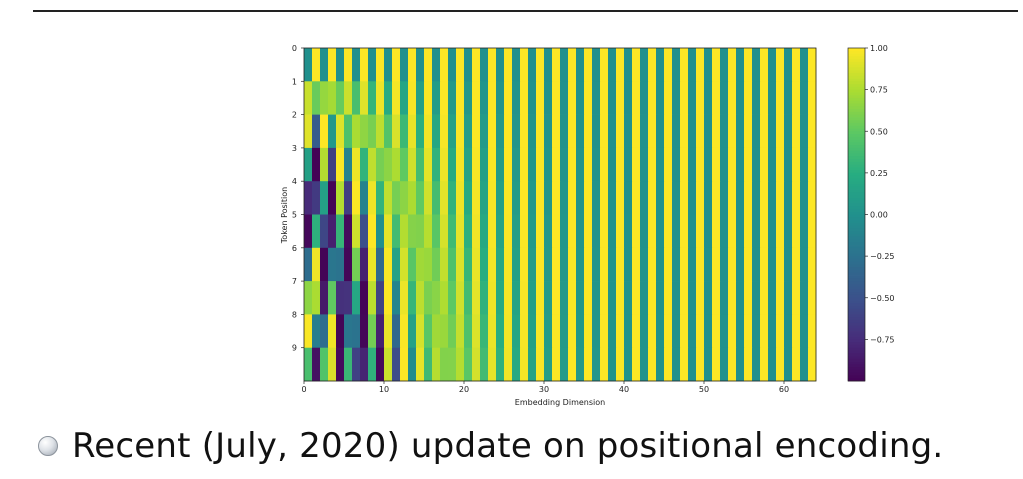 The image size is (1023, 479). I want to click on y-tick-label: 9, so click(294, 348).